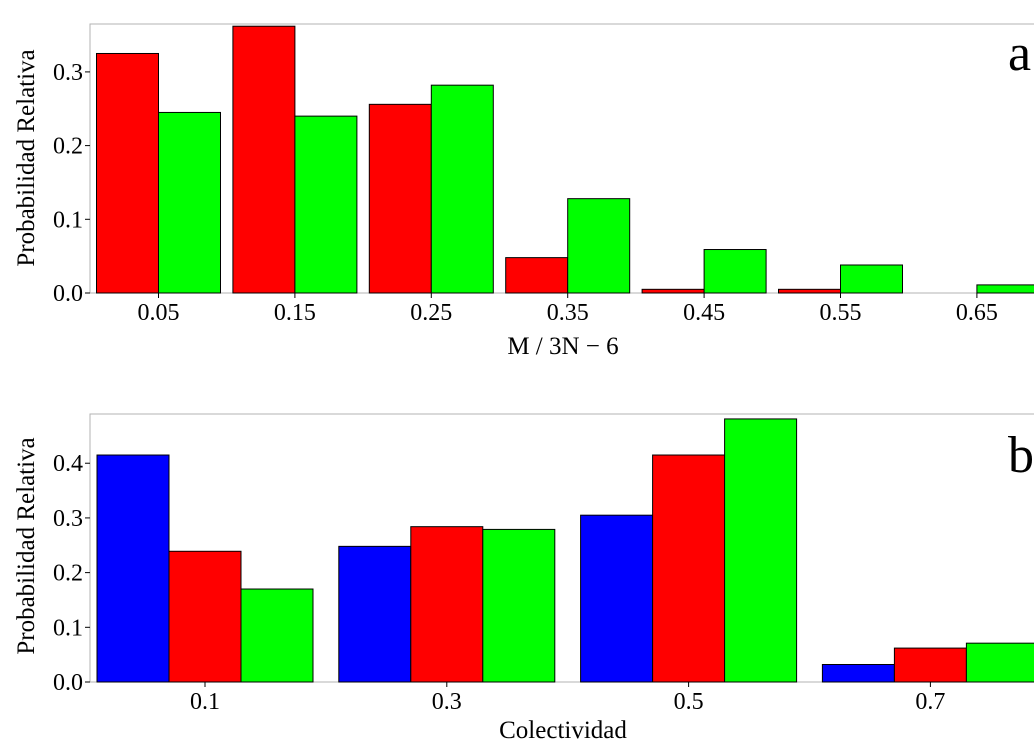 This screenshot has width=1034, height=744. What do you see at coordinates (431, 313) in the screenshot?
I see `x-tick-label: 0.25` at bounding box center [431, 313].